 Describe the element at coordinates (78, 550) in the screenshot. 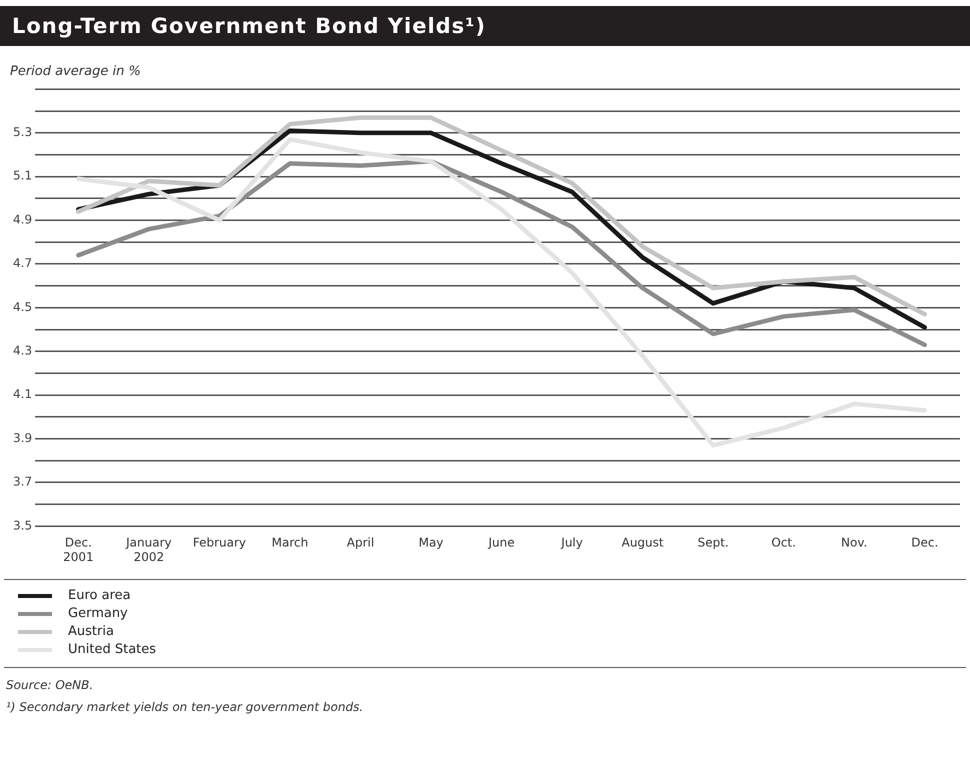

I see `x-tick-label: Dec. 2001` at that location.